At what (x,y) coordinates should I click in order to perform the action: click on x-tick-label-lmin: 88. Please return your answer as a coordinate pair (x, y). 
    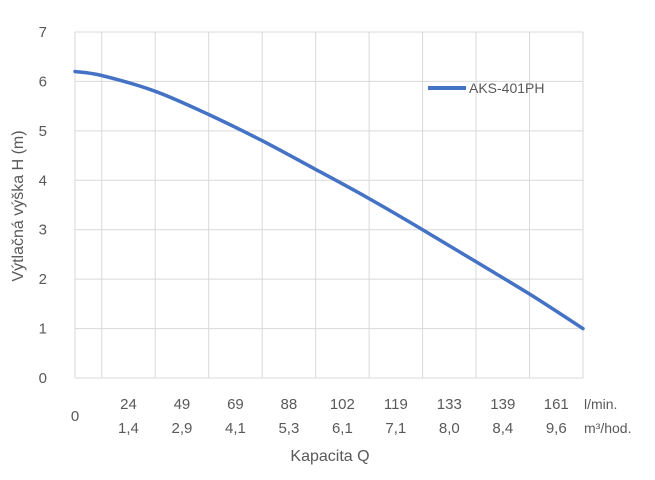
    Looking at the image, I should click on (289, 404).